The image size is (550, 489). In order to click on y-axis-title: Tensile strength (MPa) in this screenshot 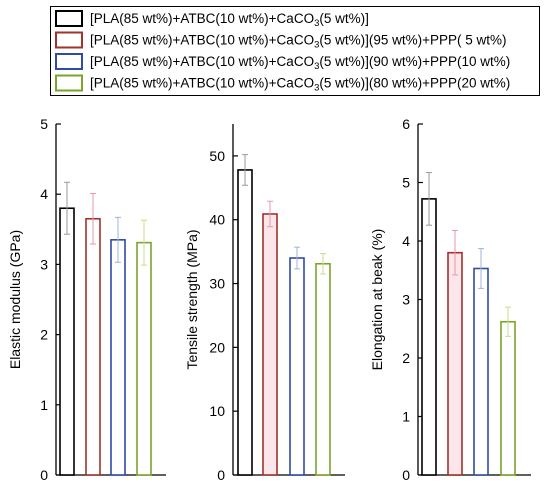, I will do `click(192, 299)`.